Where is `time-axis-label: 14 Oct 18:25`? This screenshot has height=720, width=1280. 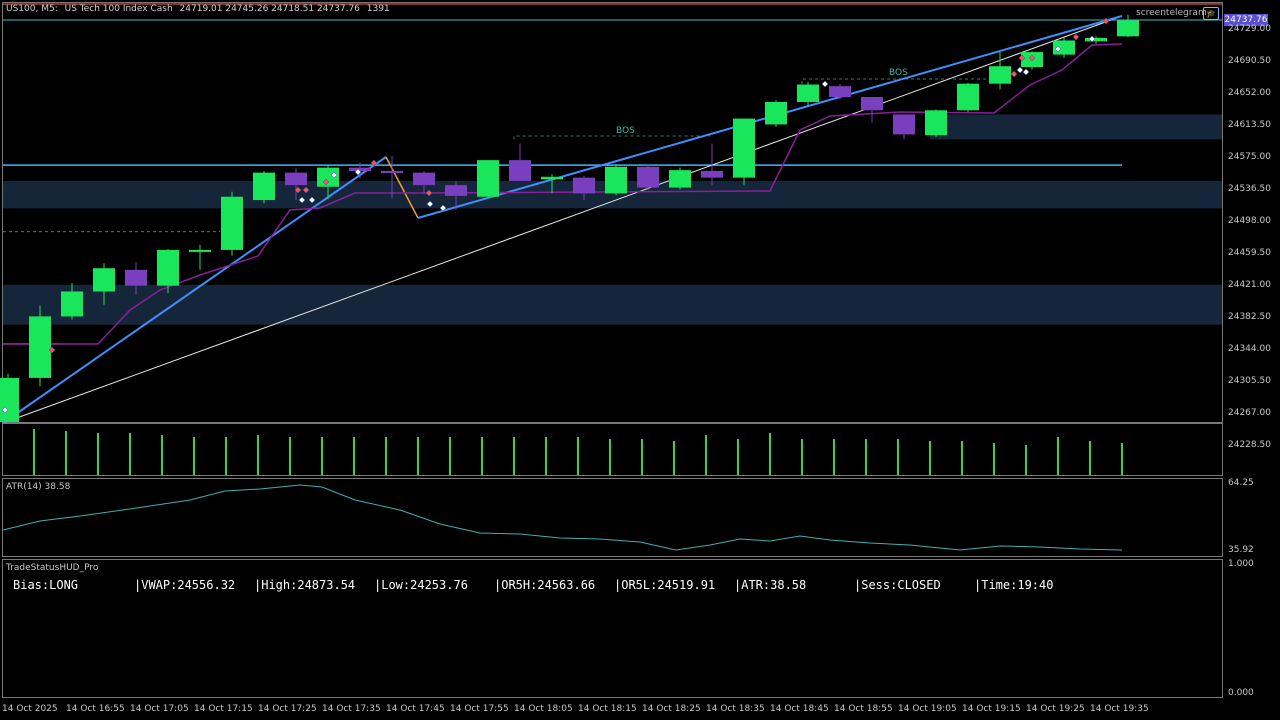 time-axis-label: 14 Oct 18:25 is located at coordinates (671, 709).